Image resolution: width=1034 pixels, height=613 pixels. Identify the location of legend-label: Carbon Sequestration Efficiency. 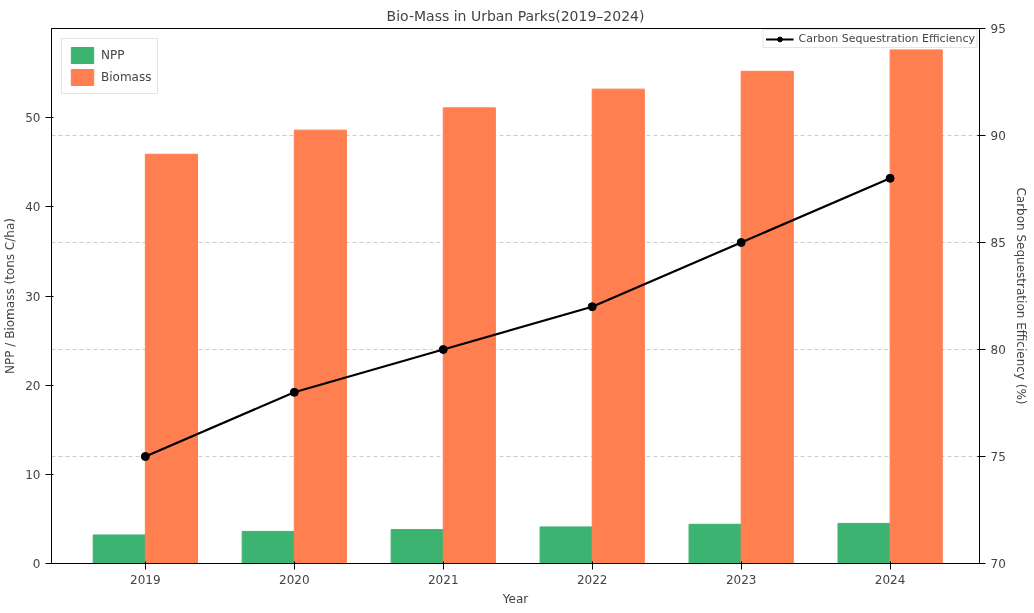
(886, 38).